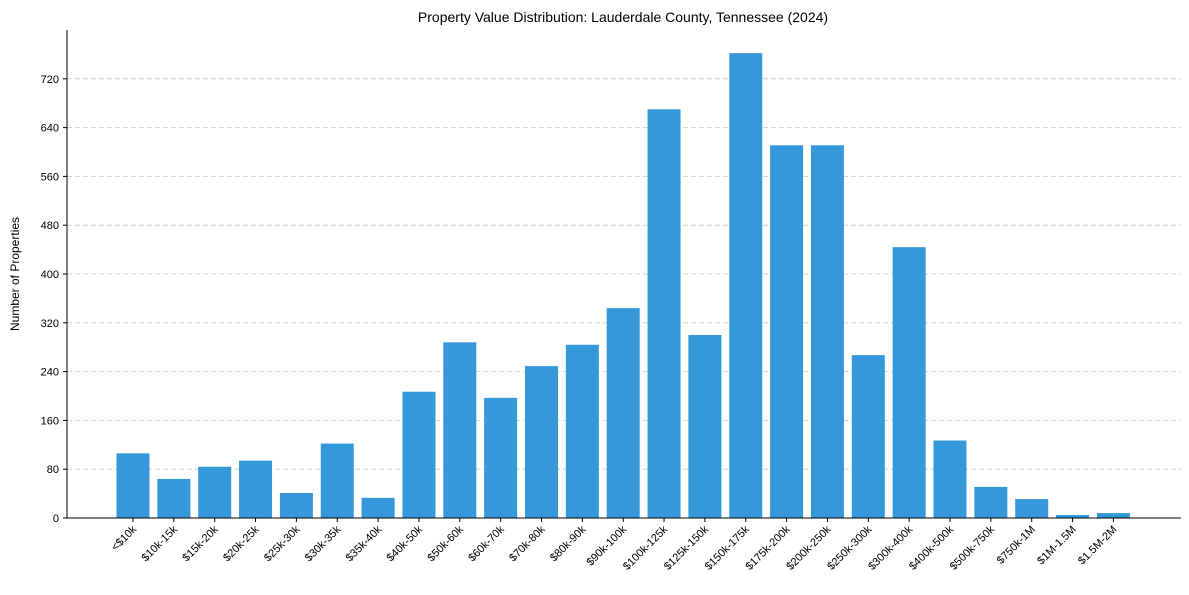 This screenshot has height=595, width=1189. Describe the element at coordinates (53, 470) in the screenshot. I see `y-tick-label: 80` at that location.